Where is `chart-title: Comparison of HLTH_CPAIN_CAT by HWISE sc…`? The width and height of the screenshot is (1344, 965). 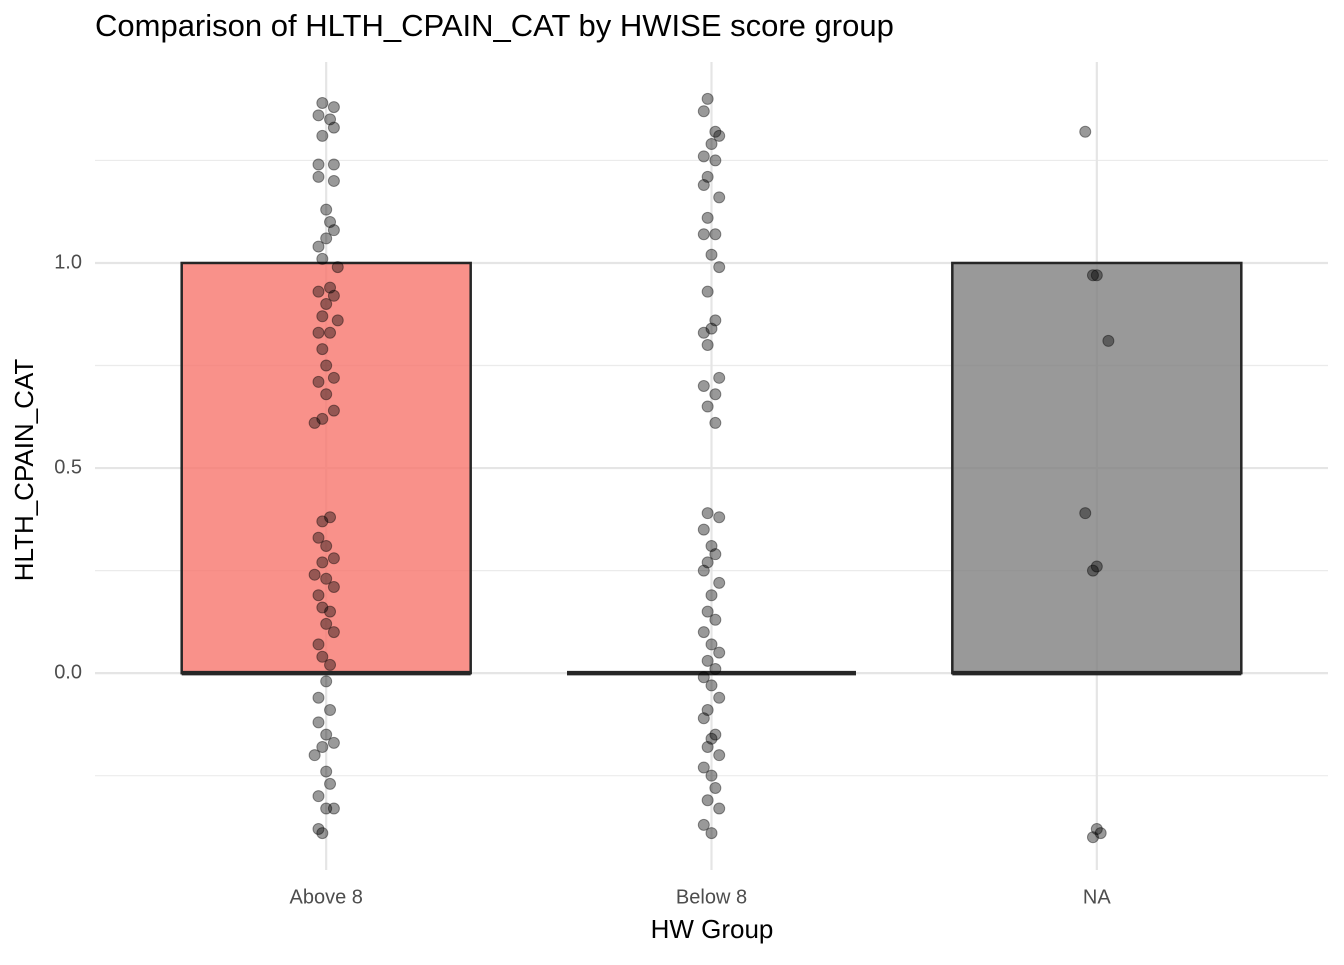 chart-title: Comparison of HLTH_CPAIN_CAT by HWISE sc… is located at coordinates (494, 25).